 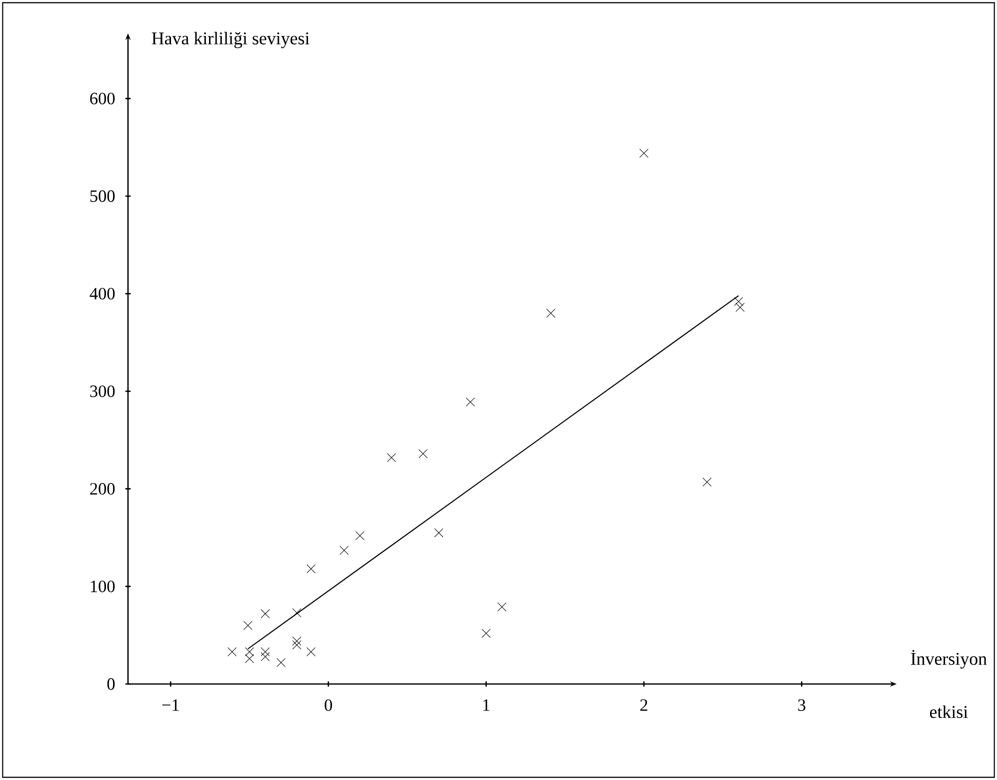 I want to click on y-tick-label: 400, so click(x=102, y=294).